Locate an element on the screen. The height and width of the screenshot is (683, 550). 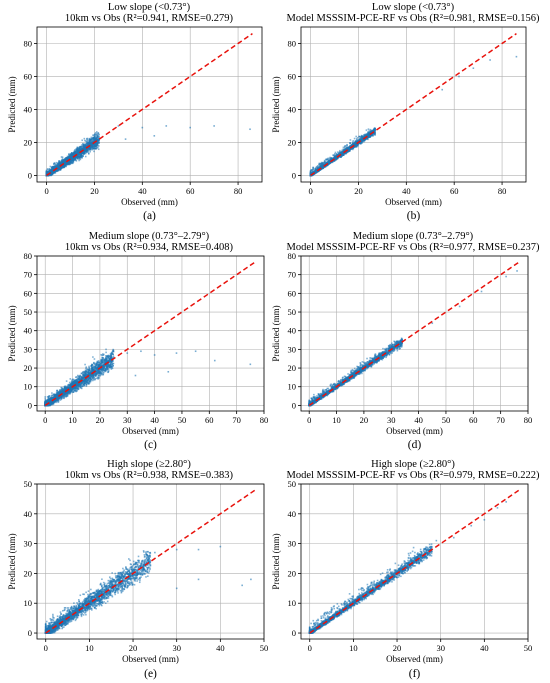
y-tick-label: 20 is located at coordinates (28, 142).